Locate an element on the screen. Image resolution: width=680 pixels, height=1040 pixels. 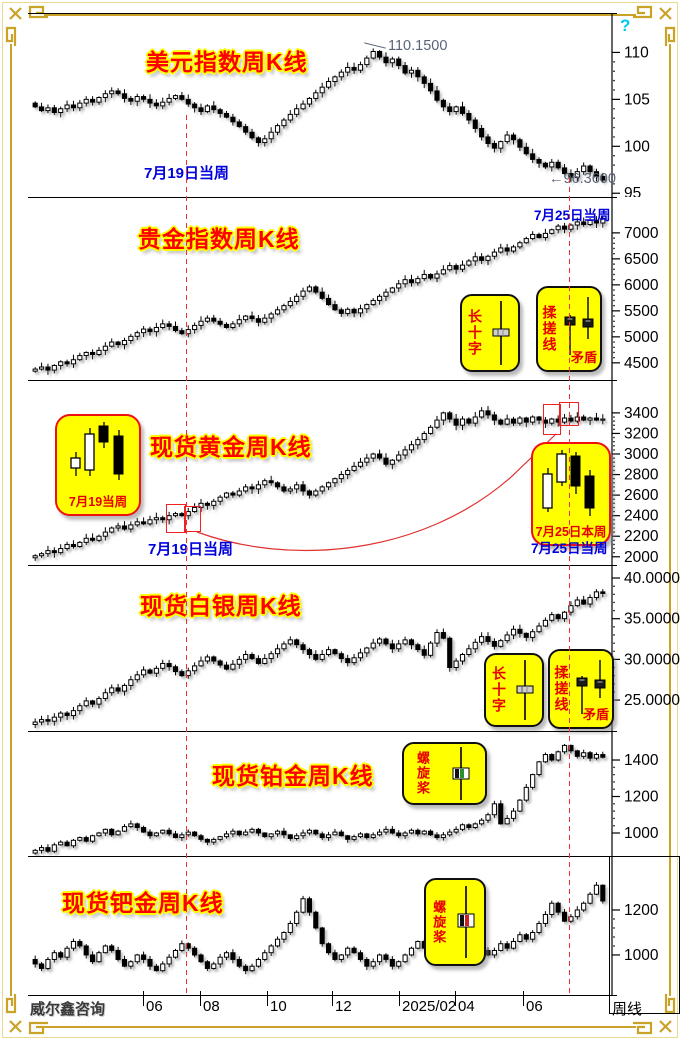
panel-title-usd: 美元指数周K线 is located at coordinates (227, 62).